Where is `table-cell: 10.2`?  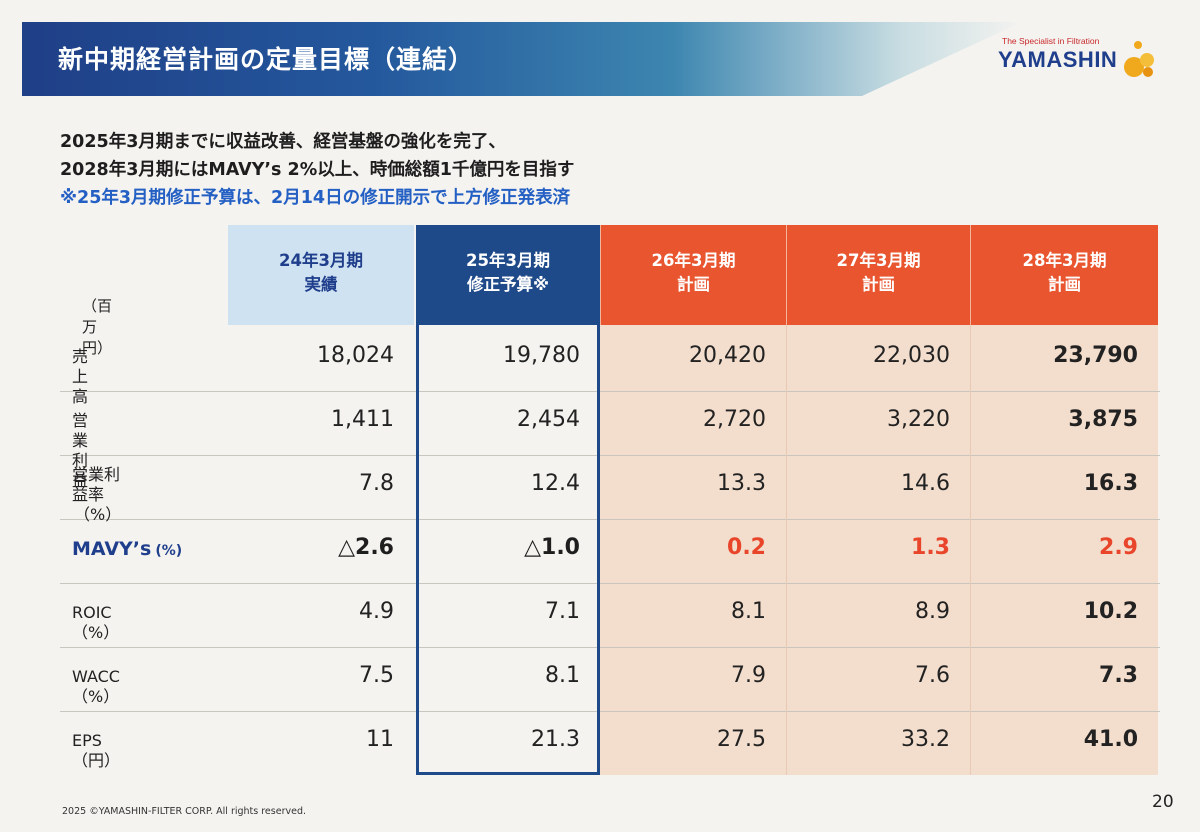
table-cell: 10.2 is located at coordinates (1110, 611).